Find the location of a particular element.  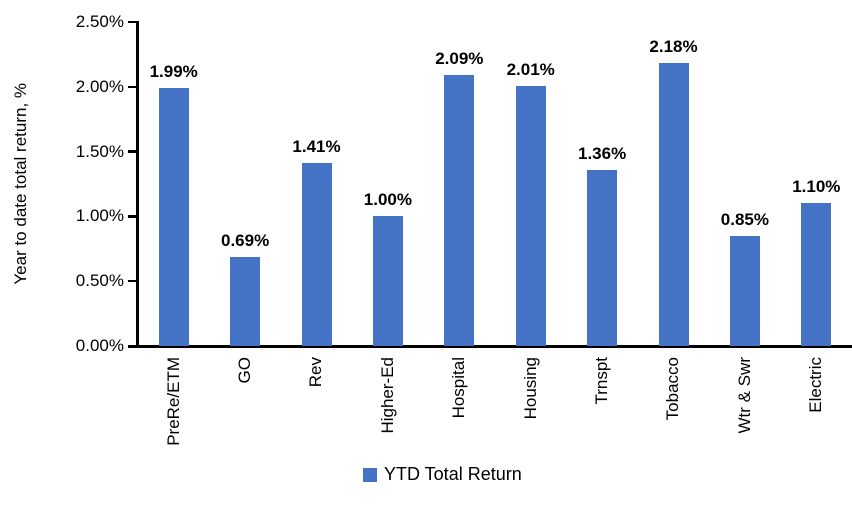

x-category-label-cell: Housing is located at coordinates (530, 408).